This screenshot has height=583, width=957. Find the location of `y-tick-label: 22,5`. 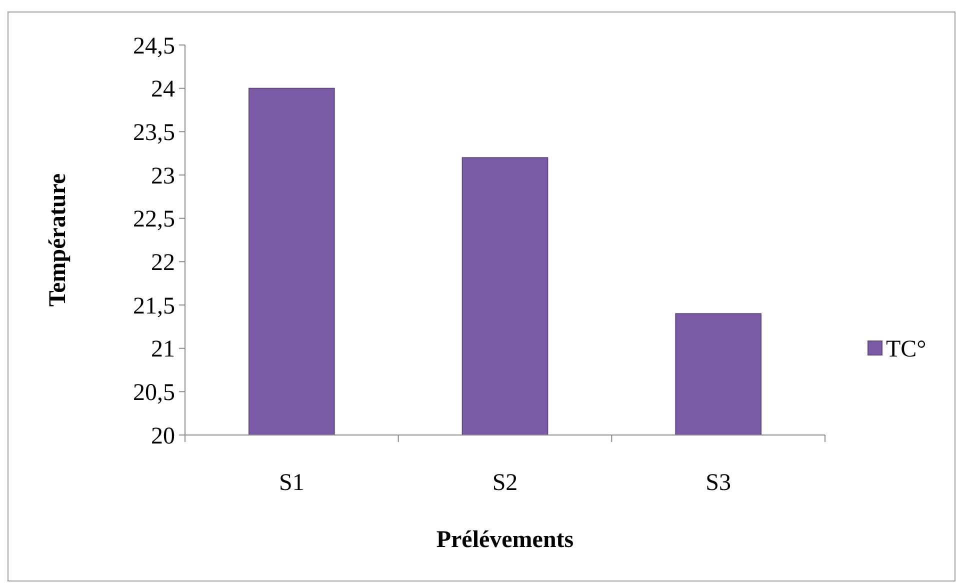

y-tick-label: 22,5 is located at coordinates (154, 219).